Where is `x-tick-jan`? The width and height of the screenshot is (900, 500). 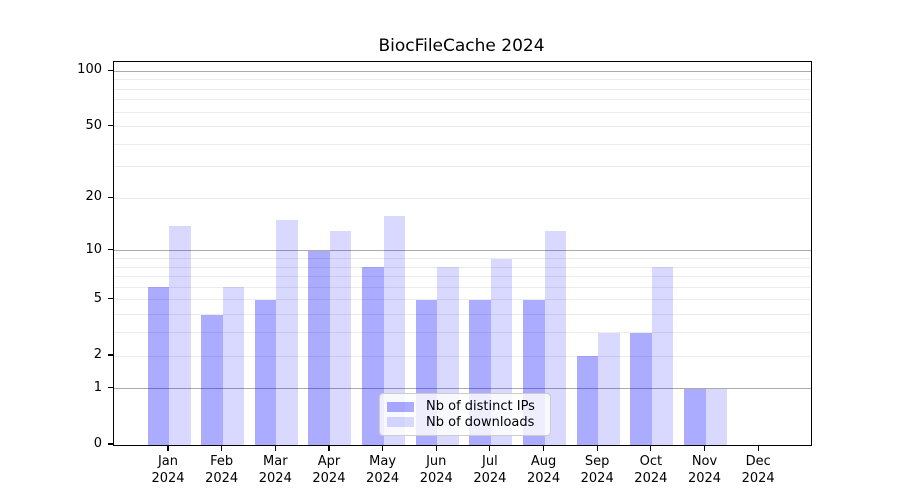
x-tick-jan is located at coordinates (168, 448).